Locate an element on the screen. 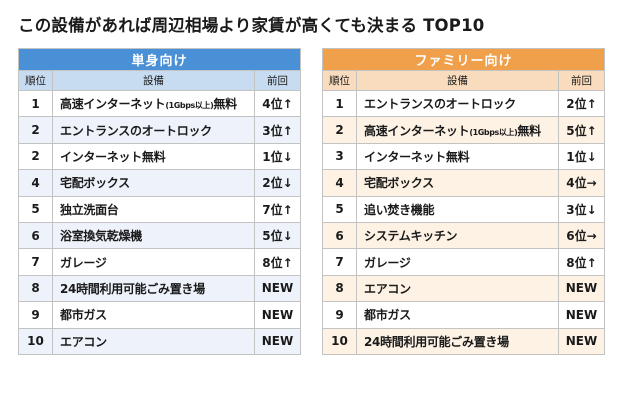  table-row: 4 宅配ボックス 4位→ is located at coordinates (464, 183).